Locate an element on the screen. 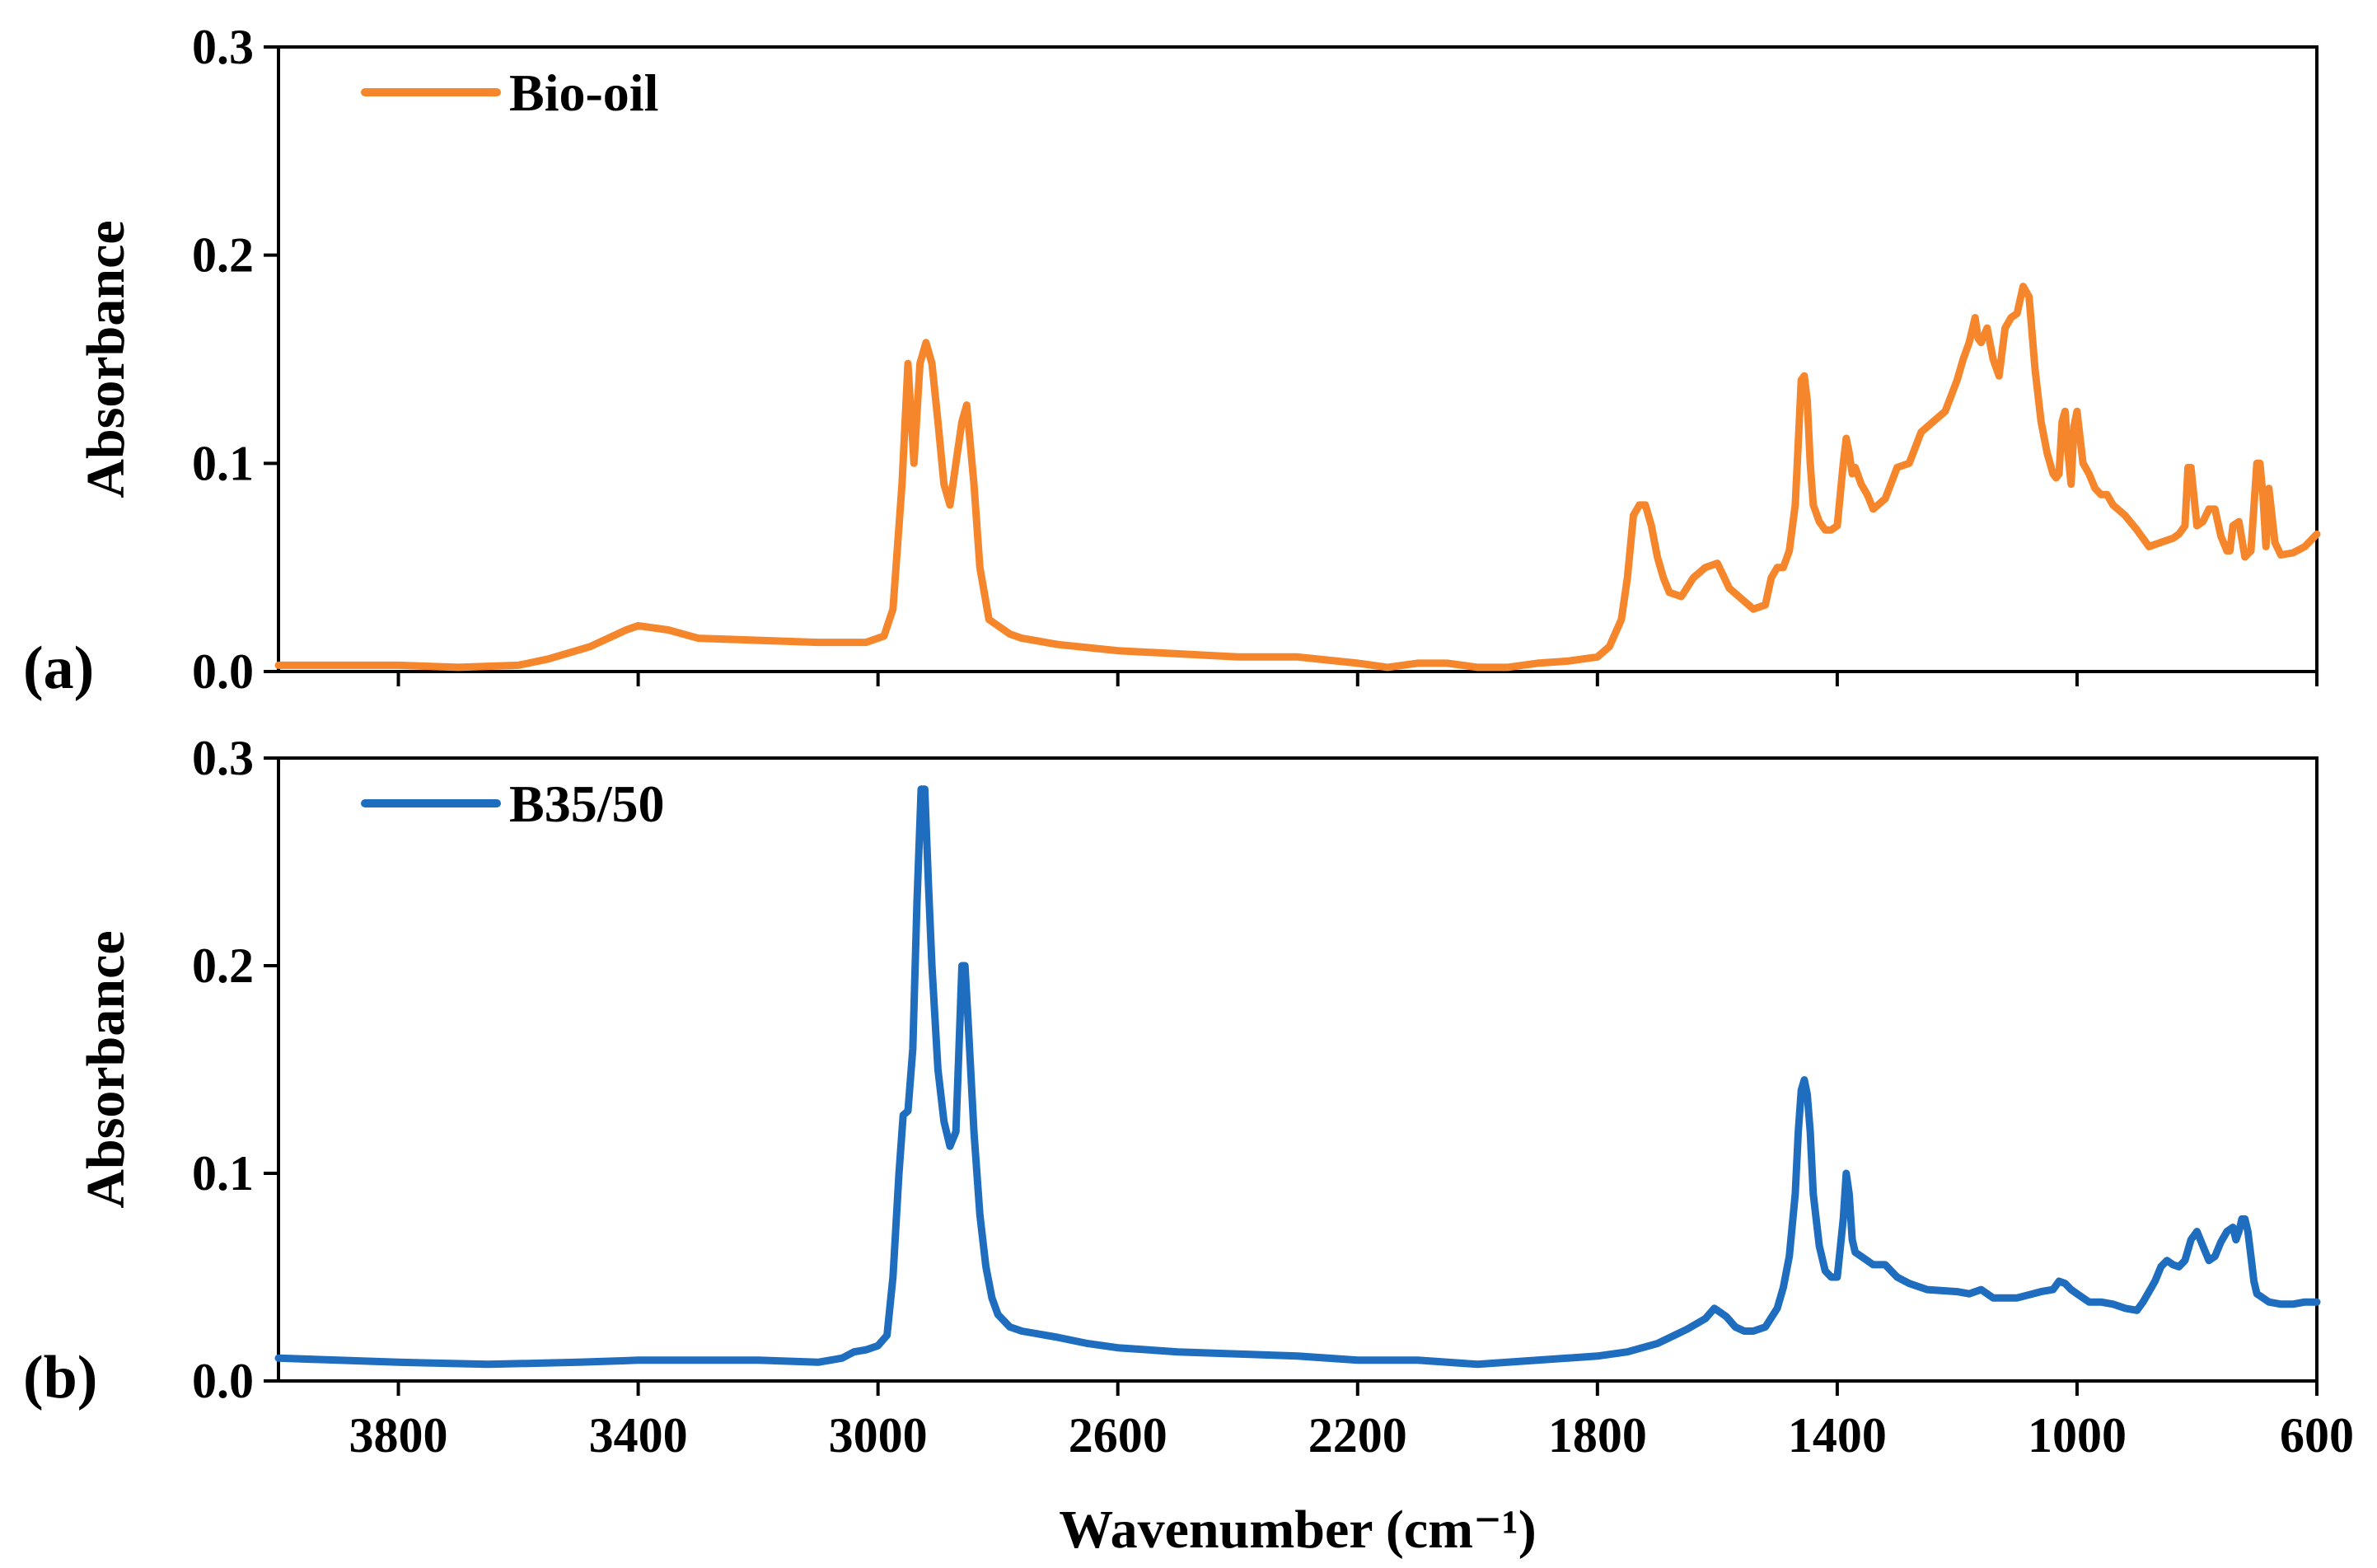 The image size is (2377, 1568). x-tick-label: 2600 is located at coordinates (1118, 1435).